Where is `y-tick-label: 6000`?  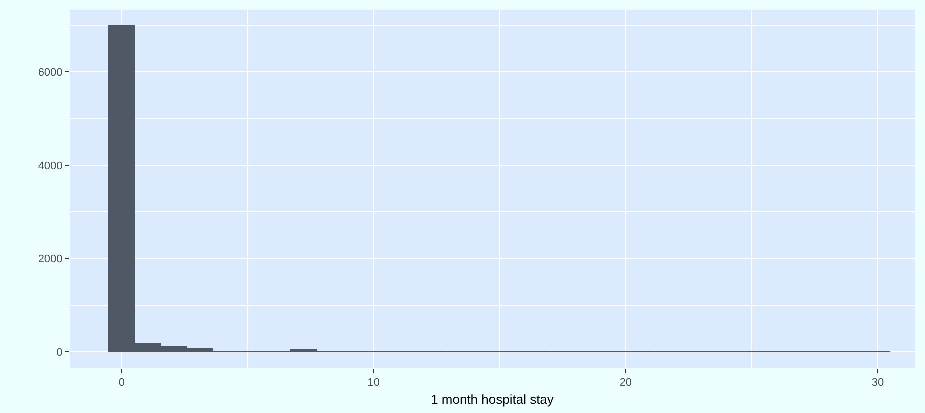 y-tick-label: 6000 is located at coordinates (50, 73).